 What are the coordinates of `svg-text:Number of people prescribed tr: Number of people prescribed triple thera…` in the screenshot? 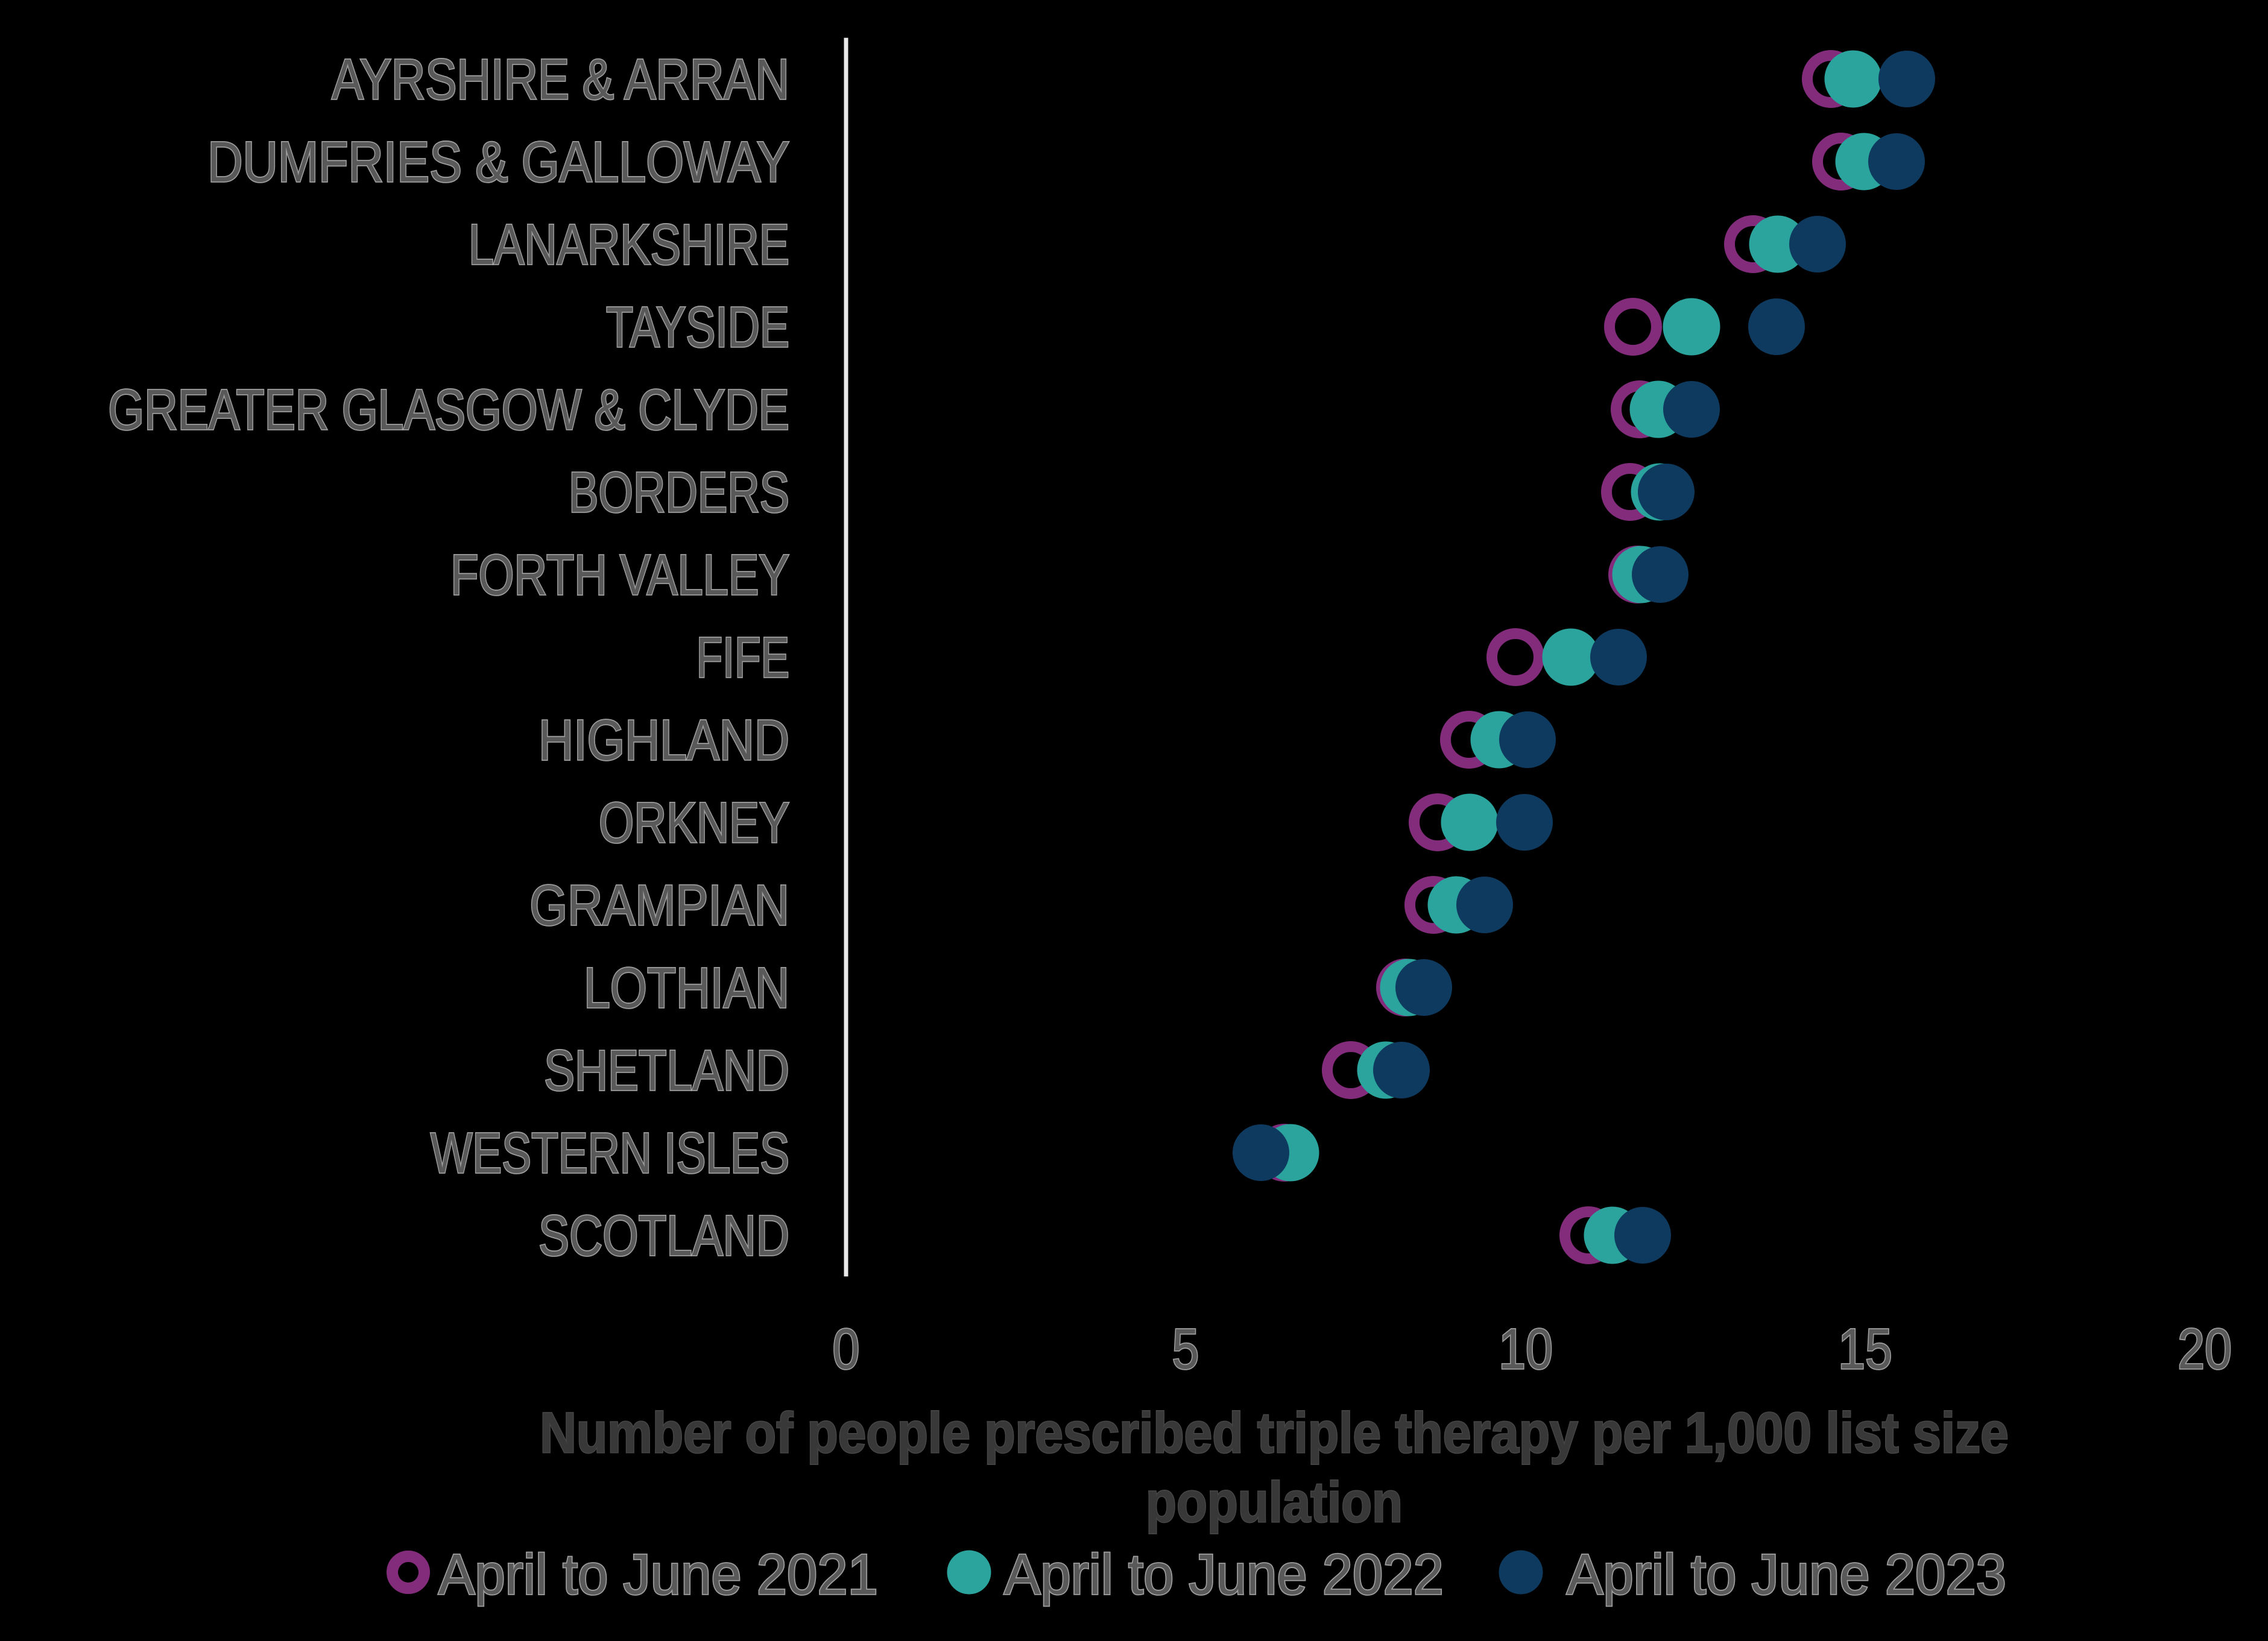 It's located at (1274, 1432).